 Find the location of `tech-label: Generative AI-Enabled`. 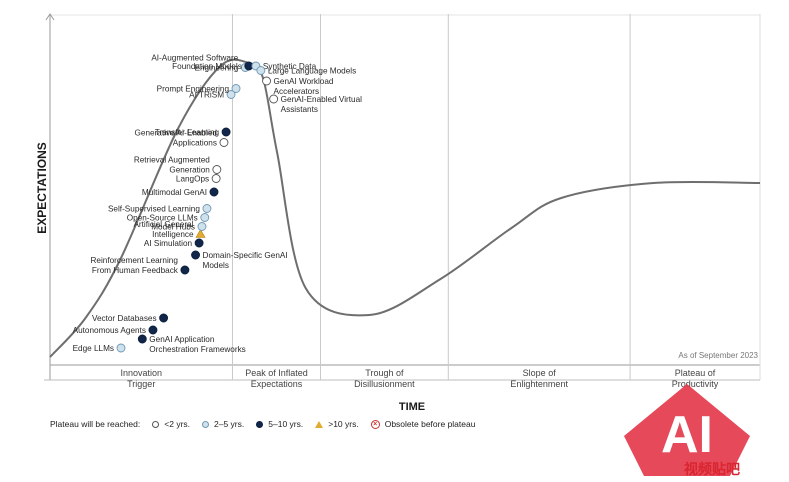

tech-label: Generative AI-Enabled is located at coordinates (176, 133).